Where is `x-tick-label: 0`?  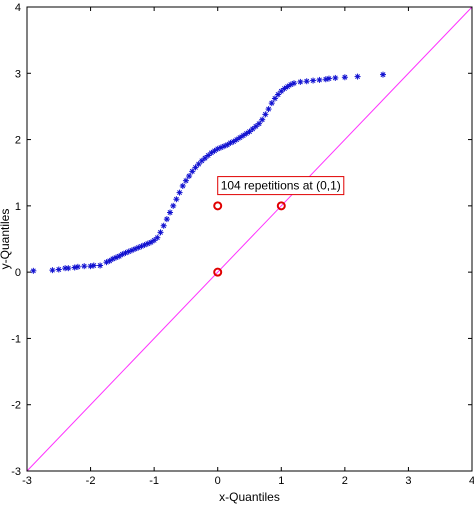 x-tick-label: 0 is located at coordinates (218, 481).